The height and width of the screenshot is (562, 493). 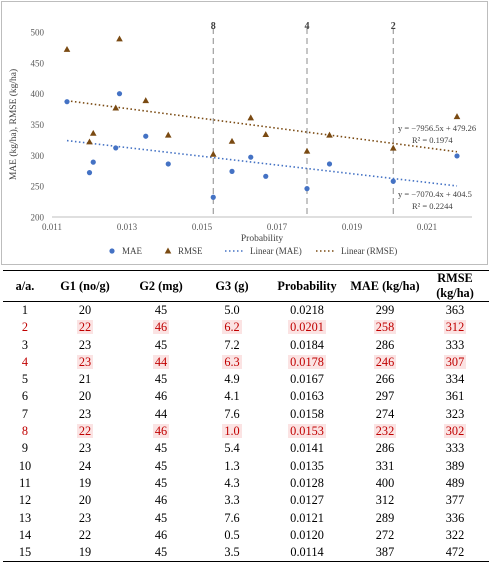 I want to click on cell-g3: 6.2, so click(x=232, y=327).